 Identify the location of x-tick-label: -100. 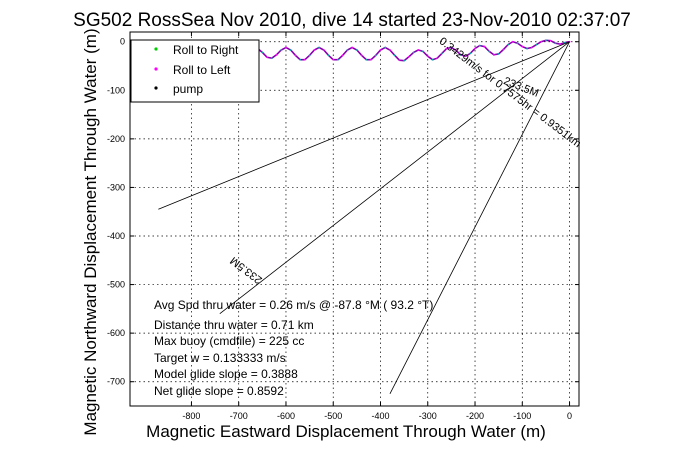
(522, 416).